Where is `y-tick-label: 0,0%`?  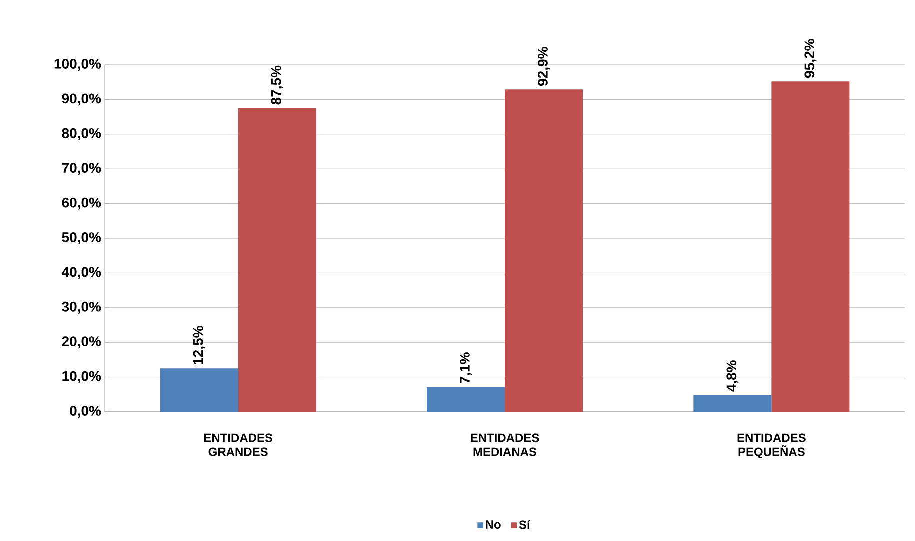
y-tick-label: 0,0% is located at coordinates (86, 412).